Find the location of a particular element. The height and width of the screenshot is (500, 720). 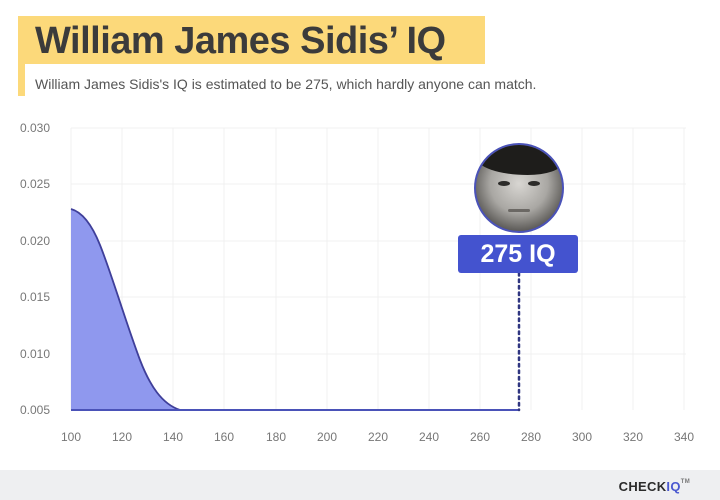

svg-text: 120 is located at coordinates (122, 437).